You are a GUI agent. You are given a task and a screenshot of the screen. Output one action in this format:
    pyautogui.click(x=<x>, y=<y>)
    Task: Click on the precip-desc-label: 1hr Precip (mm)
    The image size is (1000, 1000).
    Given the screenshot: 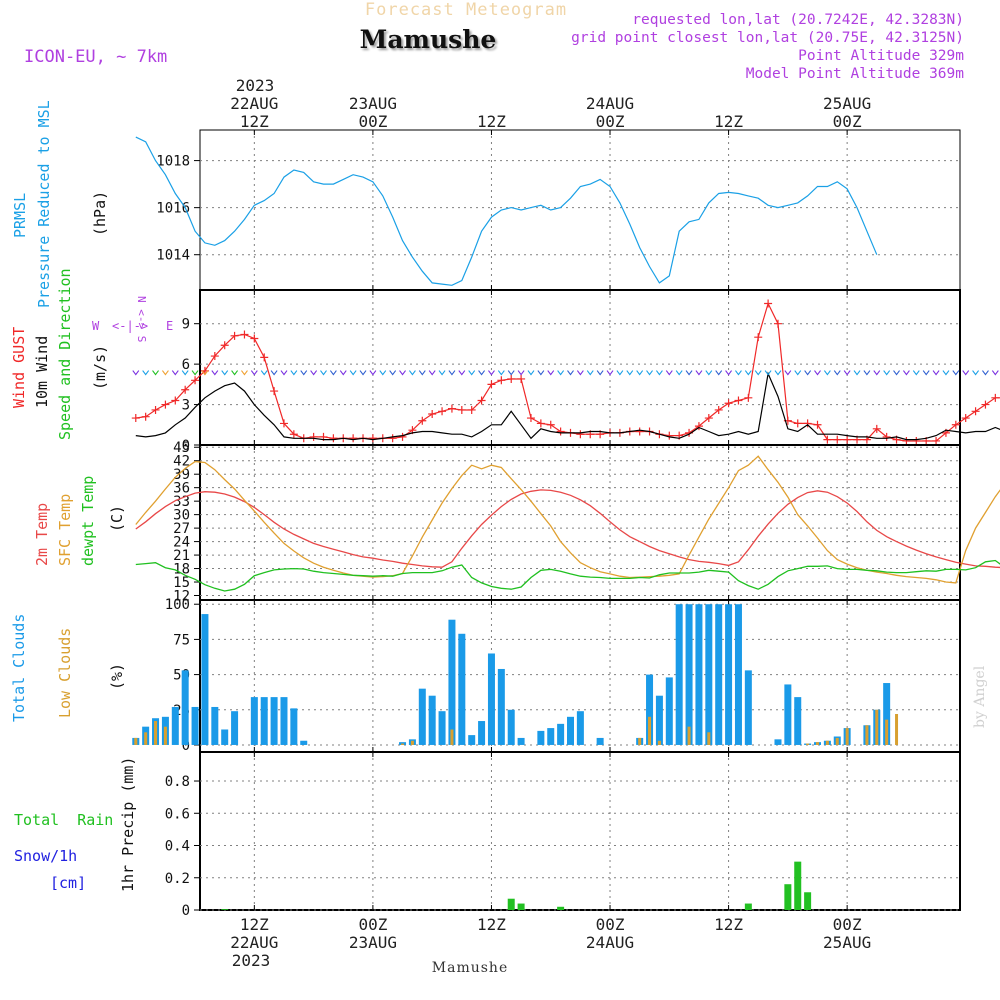 What is the action you would take?
    pyautogui.click(x=128, y=824)
    